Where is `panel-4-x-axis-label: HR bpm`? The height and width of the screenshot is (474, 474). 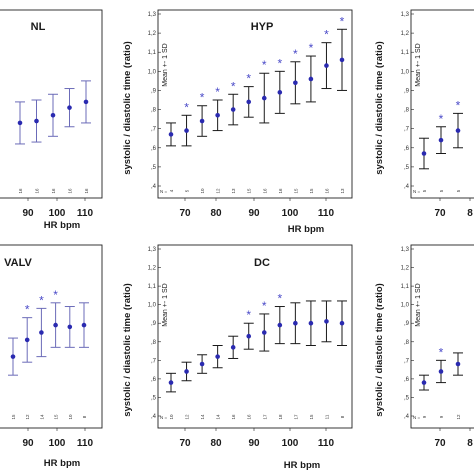 panel-4-x-axis-label: HR bpm is located at coordinates (62, 463).